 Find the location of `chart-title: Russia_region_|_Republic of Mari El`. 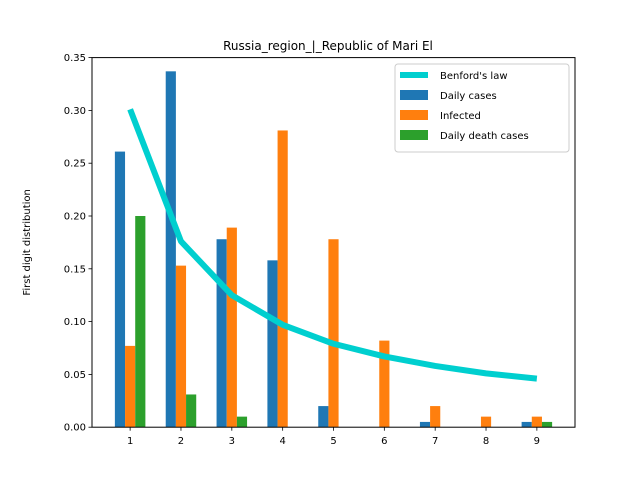

chart-title: Russia_region_|_Republic of Mari El is located at coordinates (328, 46).